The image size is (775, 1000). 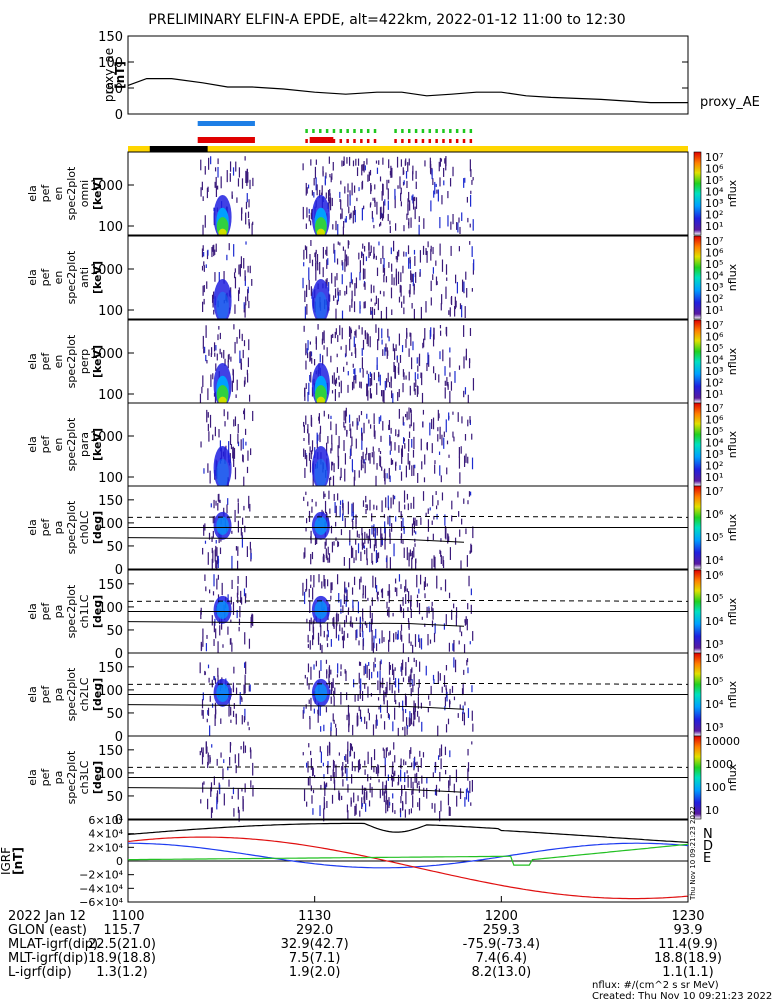 What do you see at coordinates (408, 868) in the screenshot?
I see `igrf-d-line` at bounding box center [408, 868].